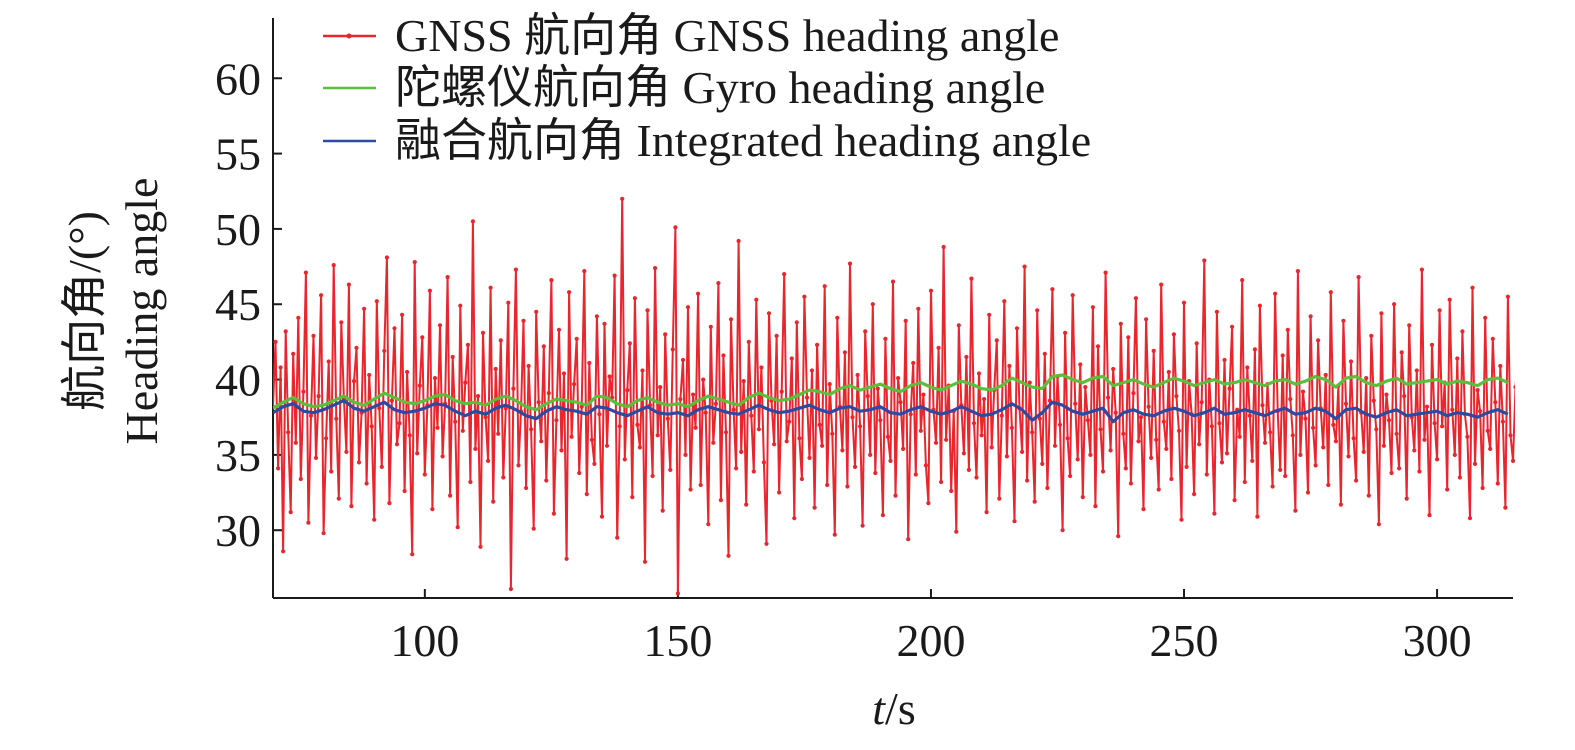 This screenshot has height=750, width=1575. What do you see at coordinates (349, 36) in the screenshot?
I see `legend-marker-gnss` at bounding box center [349, 36].